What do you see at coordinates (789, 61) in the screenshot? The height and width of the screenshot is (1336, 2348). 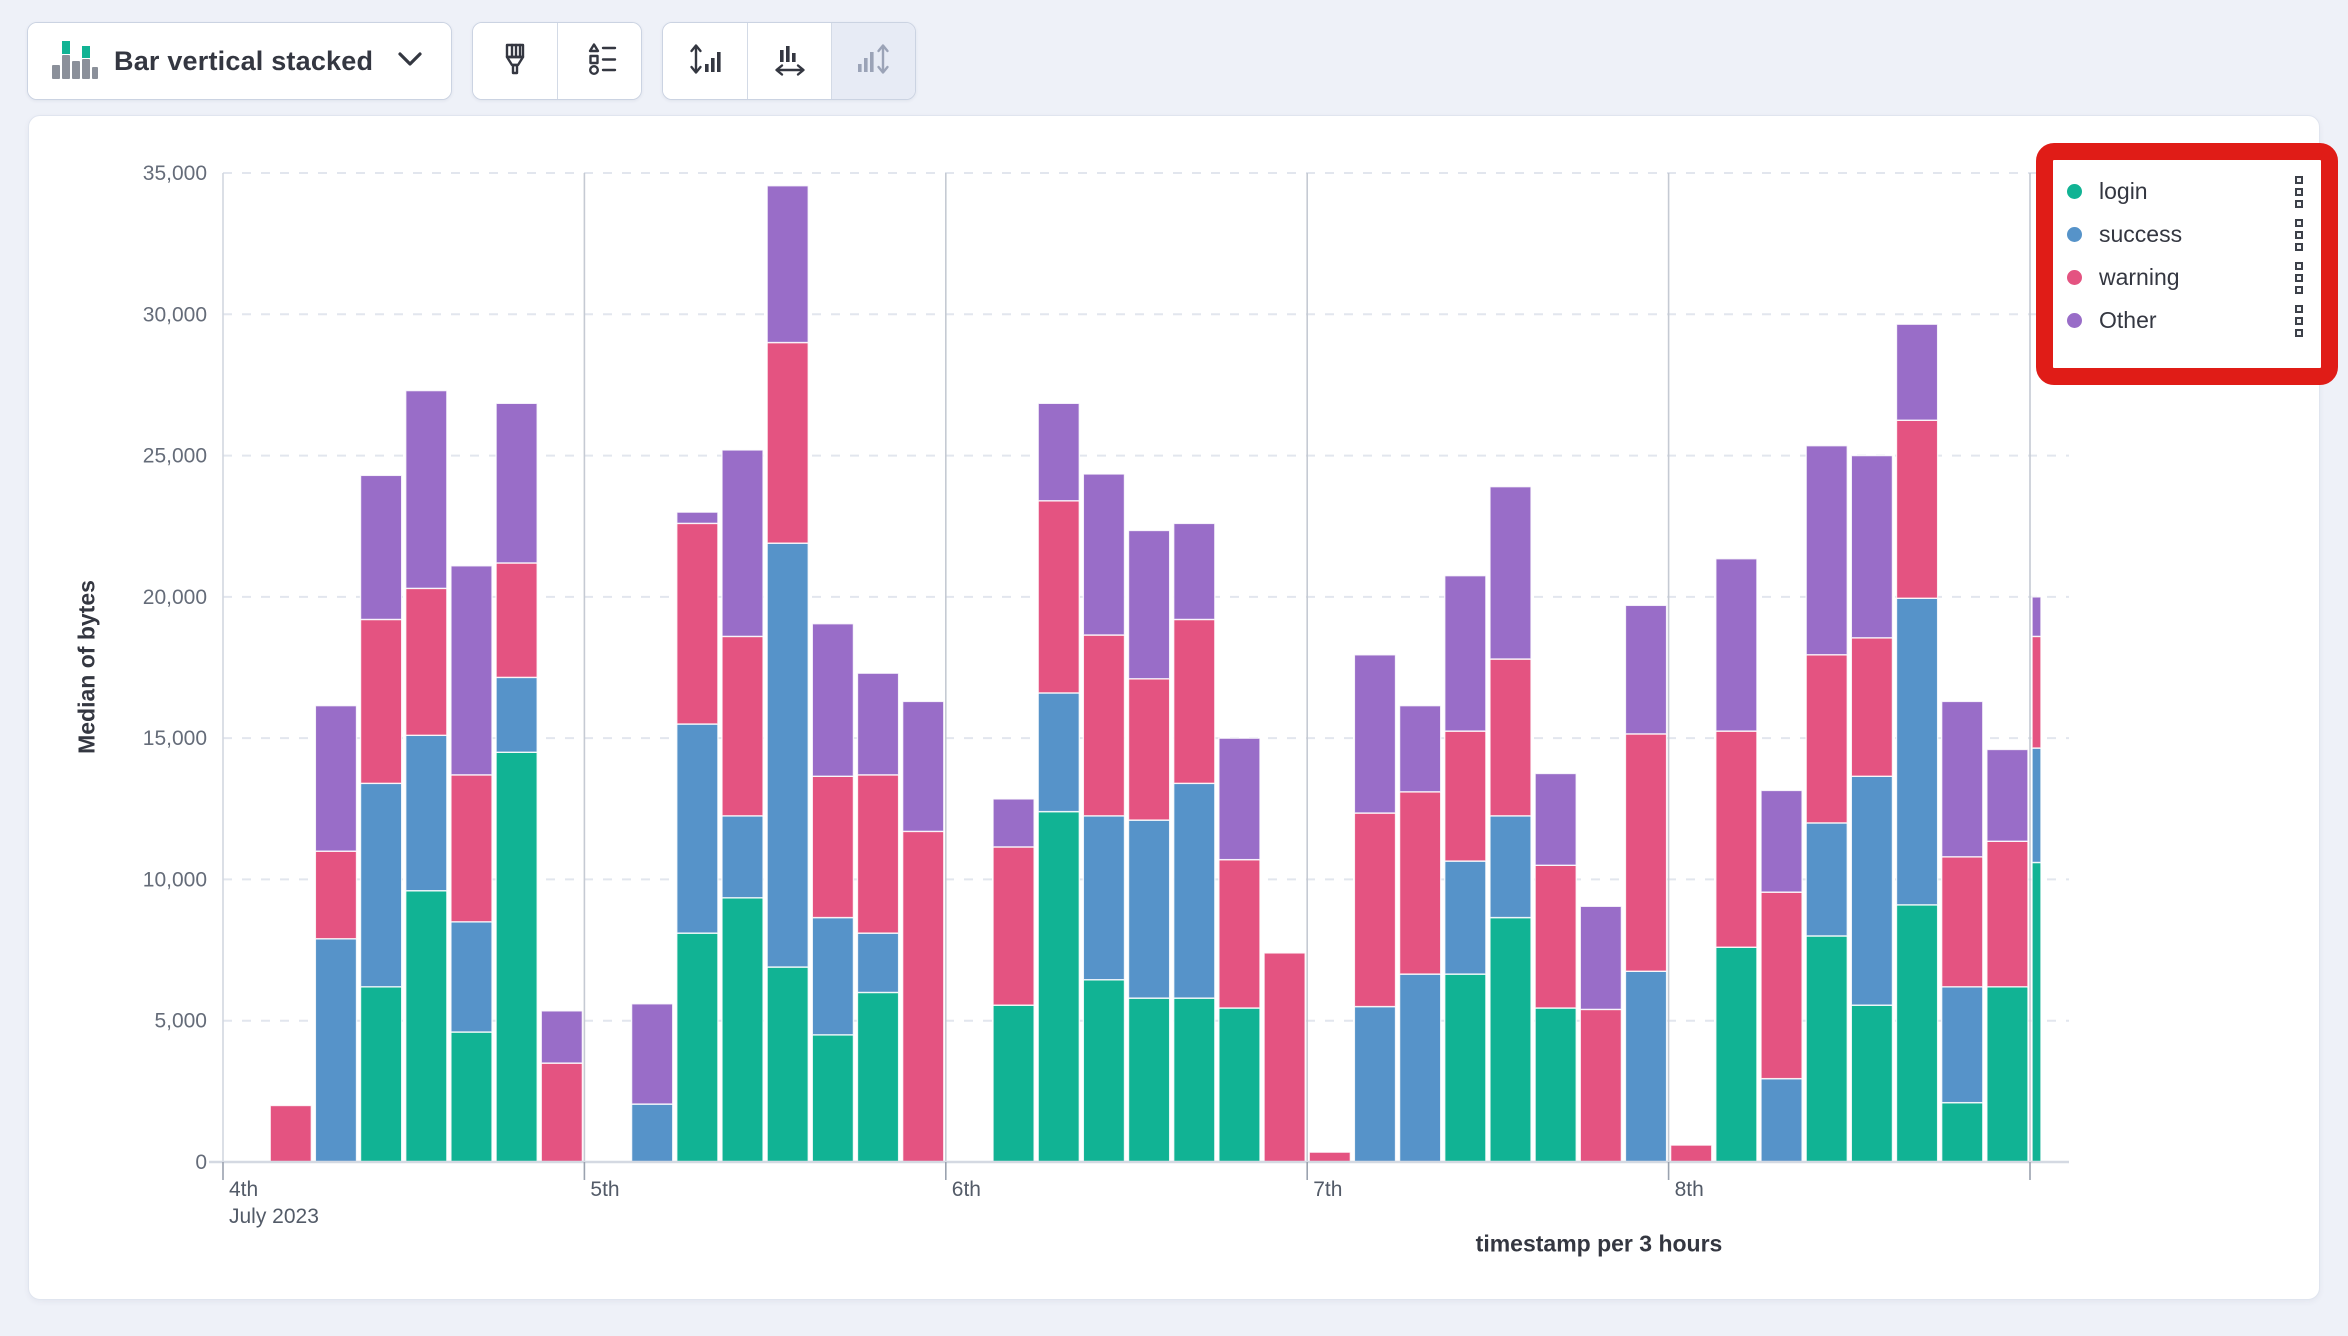 I see `bottom-axis-button` at bounding box center [789, 61].